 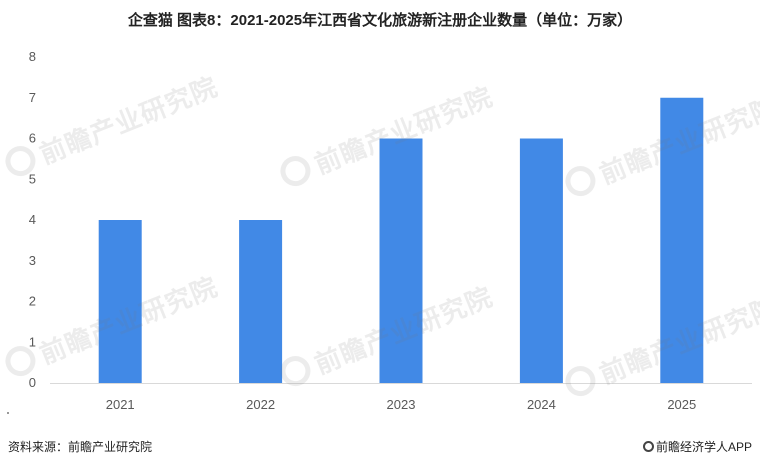 What do you see at coordinates (32, 341) in the screenshot?
I see `y-tick-label: 1` at bounding box center [32, 341].